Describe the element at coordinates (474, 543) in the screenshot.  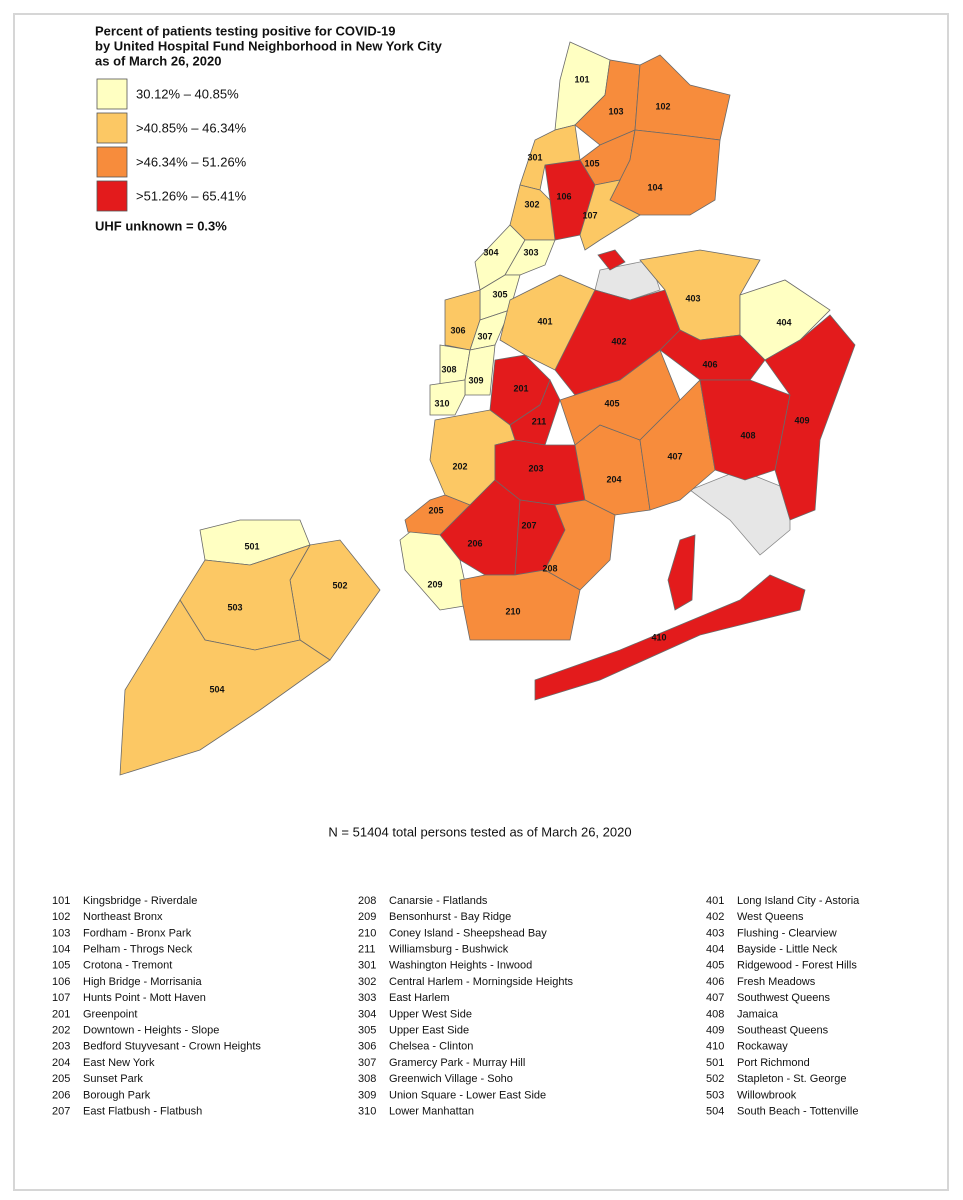
I see `region-code: 206` at that location.